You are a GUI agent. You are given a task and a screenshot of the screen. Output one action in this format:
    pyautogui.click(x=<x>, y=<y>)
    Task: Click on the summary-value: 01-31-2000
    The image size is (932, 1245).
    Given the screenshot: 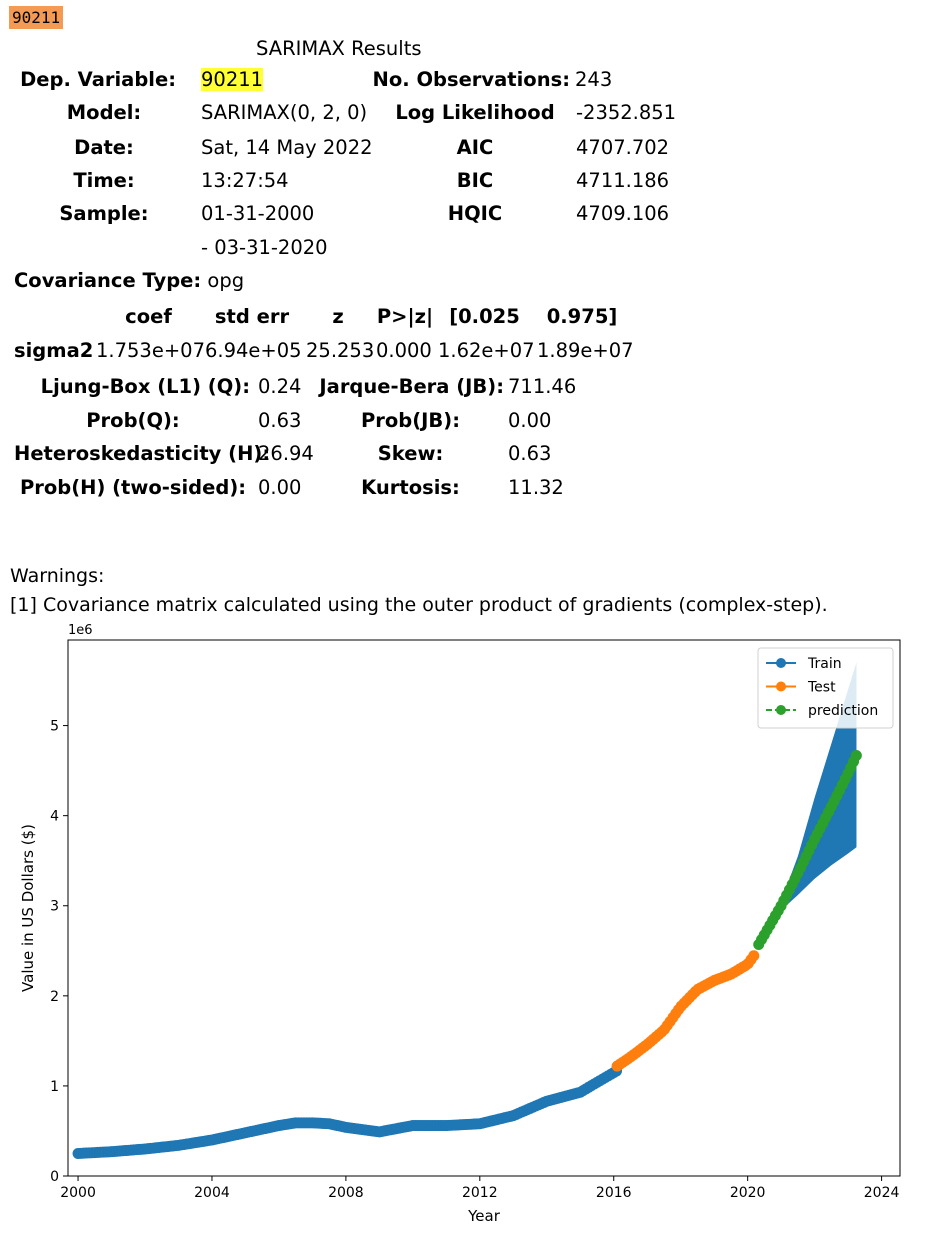 What is the action you would take?
    pyautogui.click(x=258, y=213)
    